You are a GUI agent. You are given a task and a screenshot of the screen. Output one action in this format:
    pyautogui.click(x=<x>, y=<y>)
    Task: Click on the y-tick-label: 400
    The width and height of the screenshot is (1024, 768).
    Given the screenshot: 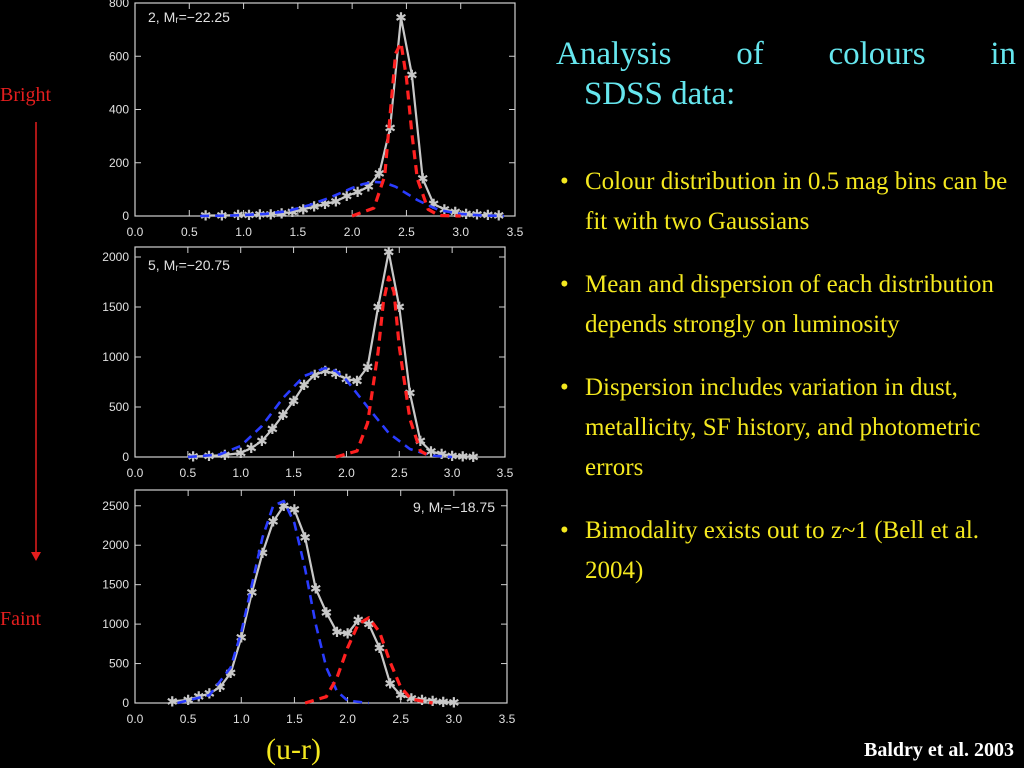 What is the action you would take?
    pyautogui.click(x=119, y=110)
    